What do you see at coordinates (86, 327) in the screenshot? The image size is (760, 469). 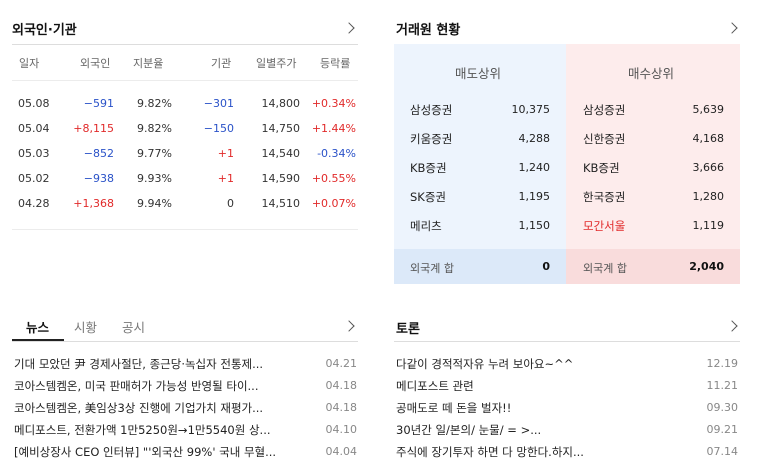 I see `tab-market: 시황` at bounding box center [86, 327].